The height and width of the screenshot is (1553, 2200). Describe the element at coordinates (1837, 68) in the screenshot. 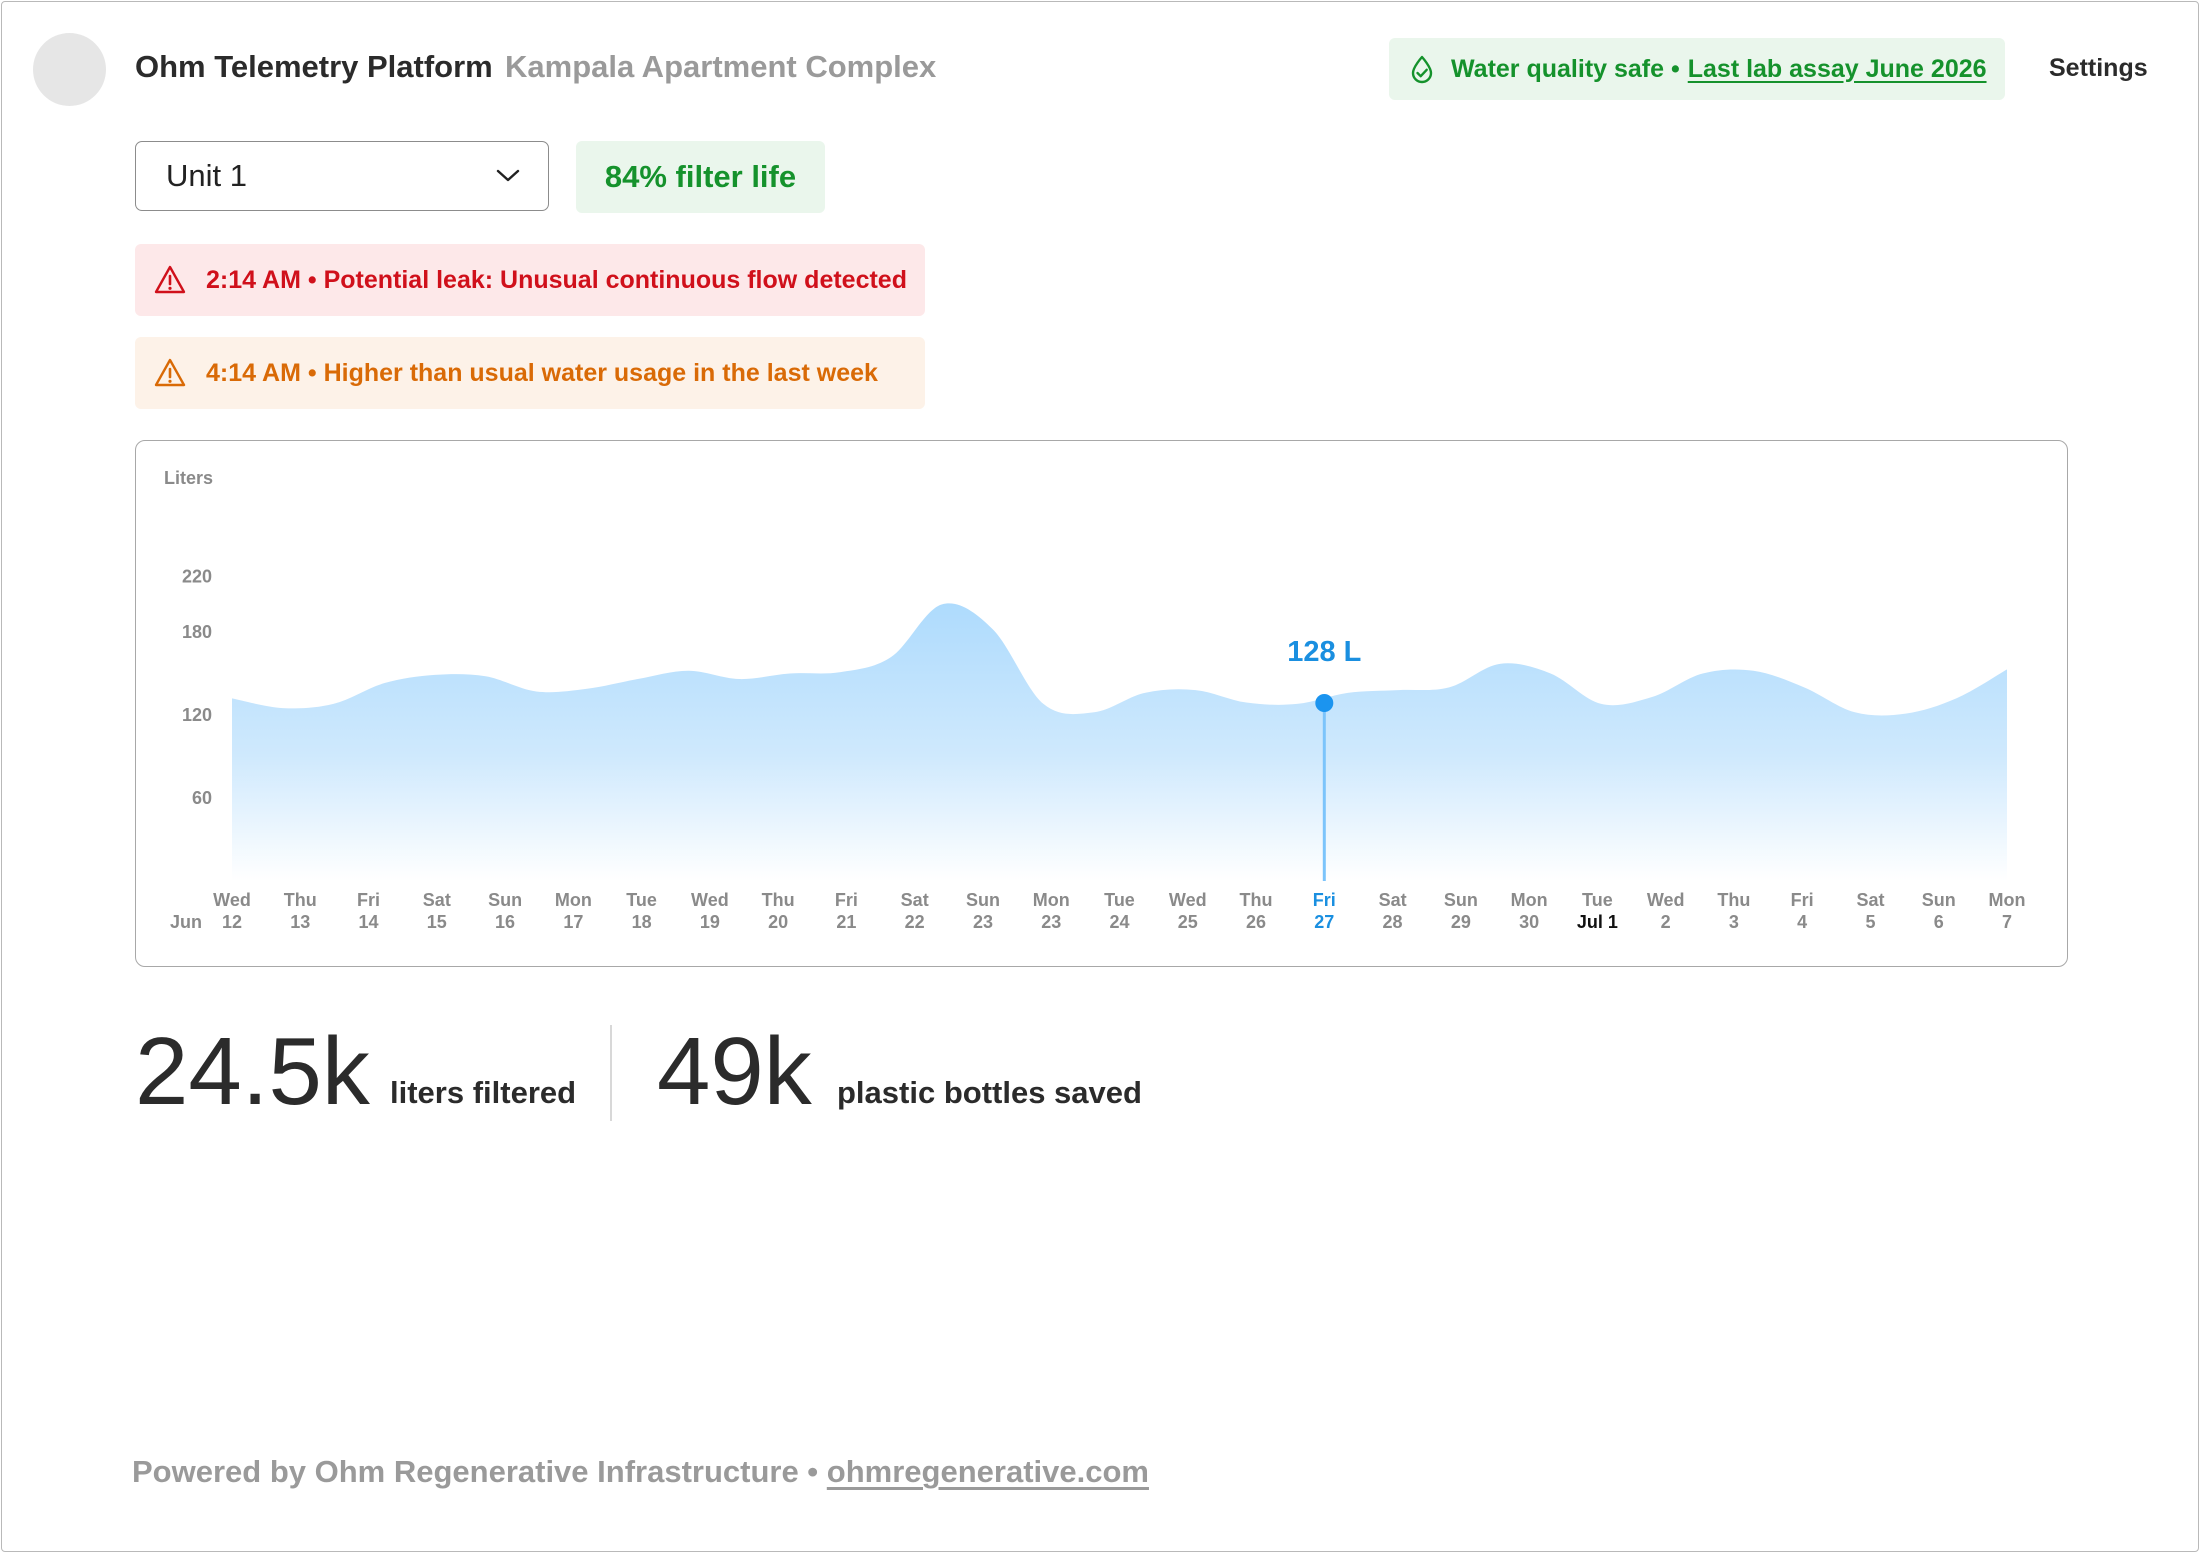

I see `lab-assay-link: Last lab assay June 2026` at that location.